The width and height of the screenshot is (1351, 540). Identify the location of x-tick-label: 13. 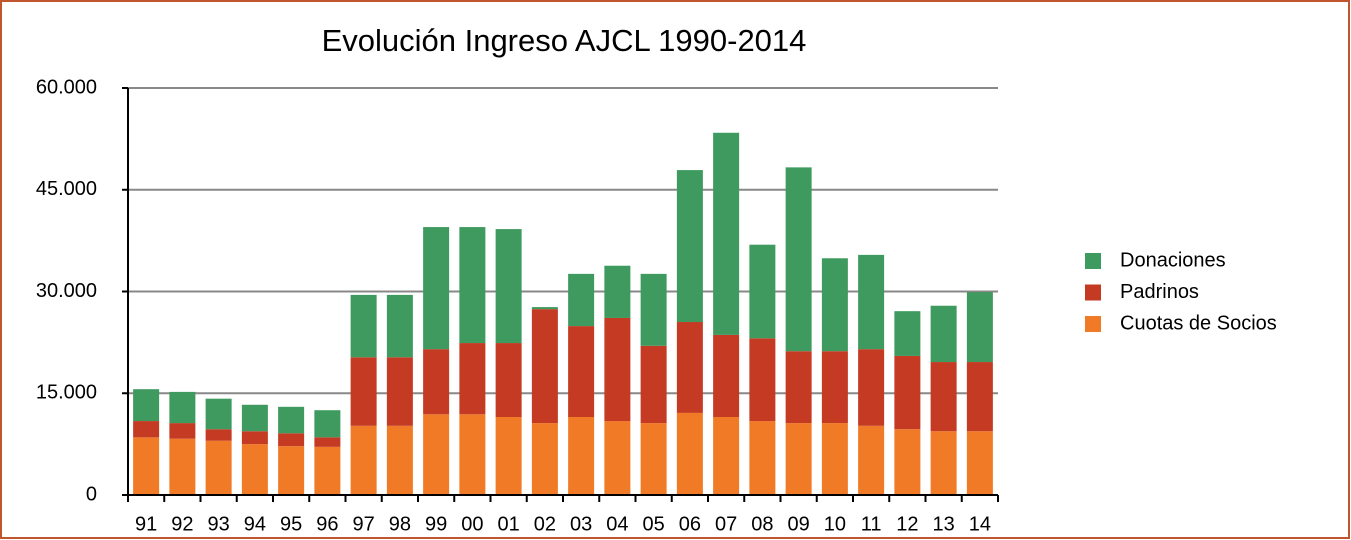
(944, 524).